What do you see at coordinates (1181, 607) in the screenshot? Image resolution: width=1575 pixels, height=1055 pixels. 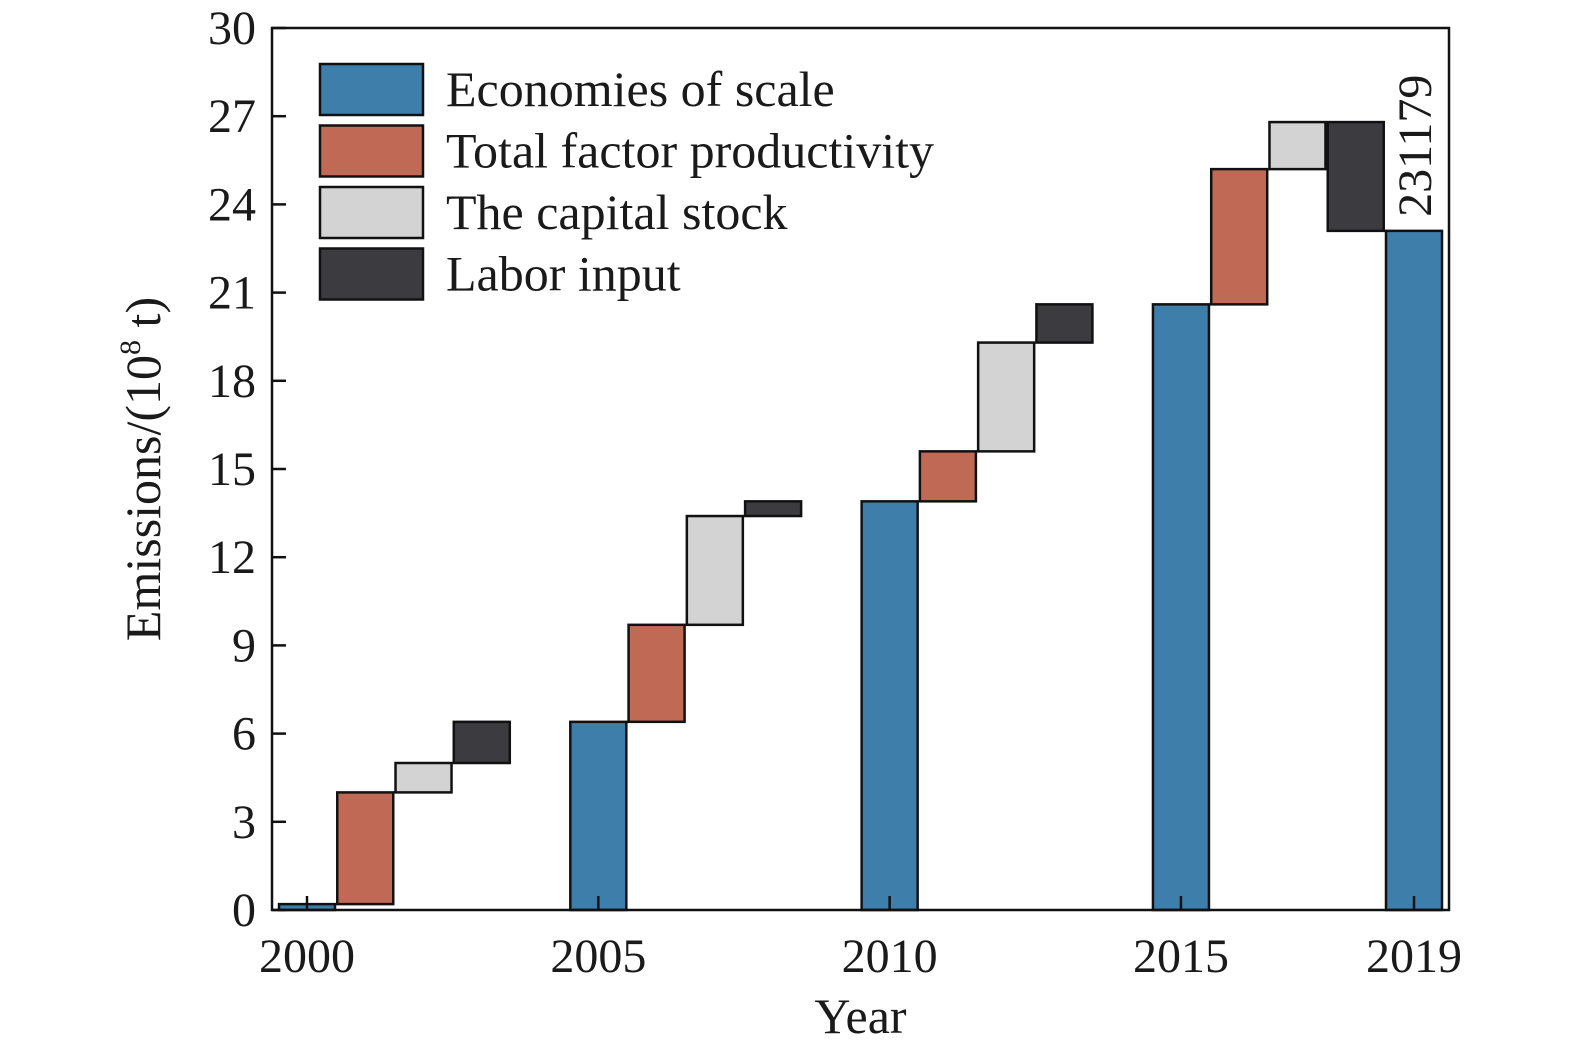 I see `bar-2015-economies-of-scale` at bounding box center [1181, 607].